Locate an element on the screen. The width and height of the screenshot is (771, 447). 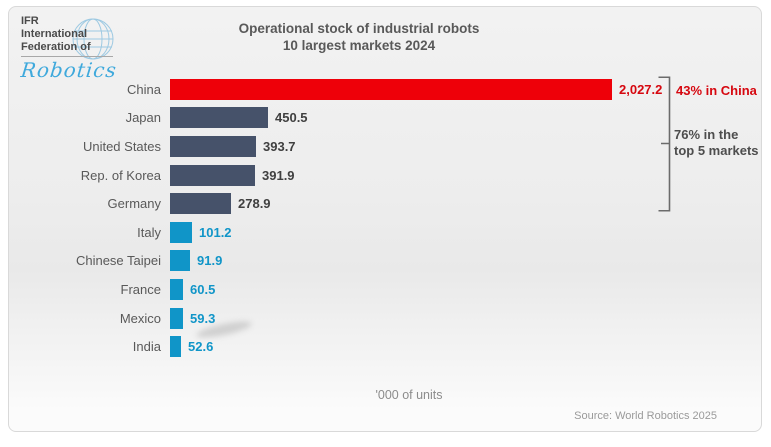
bar-row: India 52.6 is located at coordinates (369, 346).